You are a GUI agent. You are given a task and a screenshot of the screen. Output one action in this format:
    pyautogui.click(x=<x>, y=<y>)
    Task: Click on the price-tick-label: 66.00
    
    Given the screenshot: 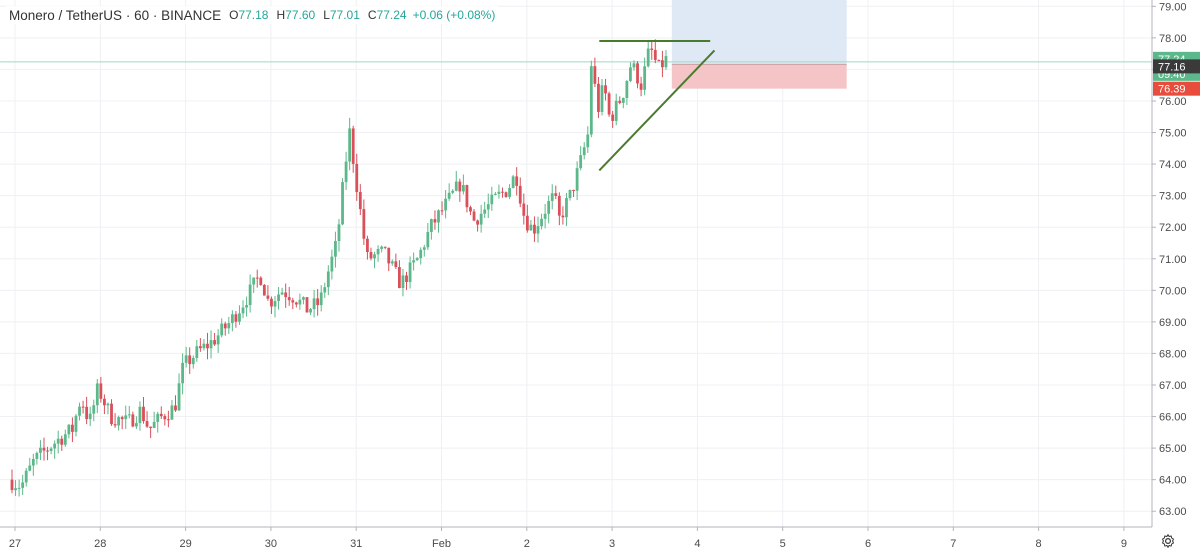 What is the action you would take?
    pyautogui.click(x=1173, y=418)
    